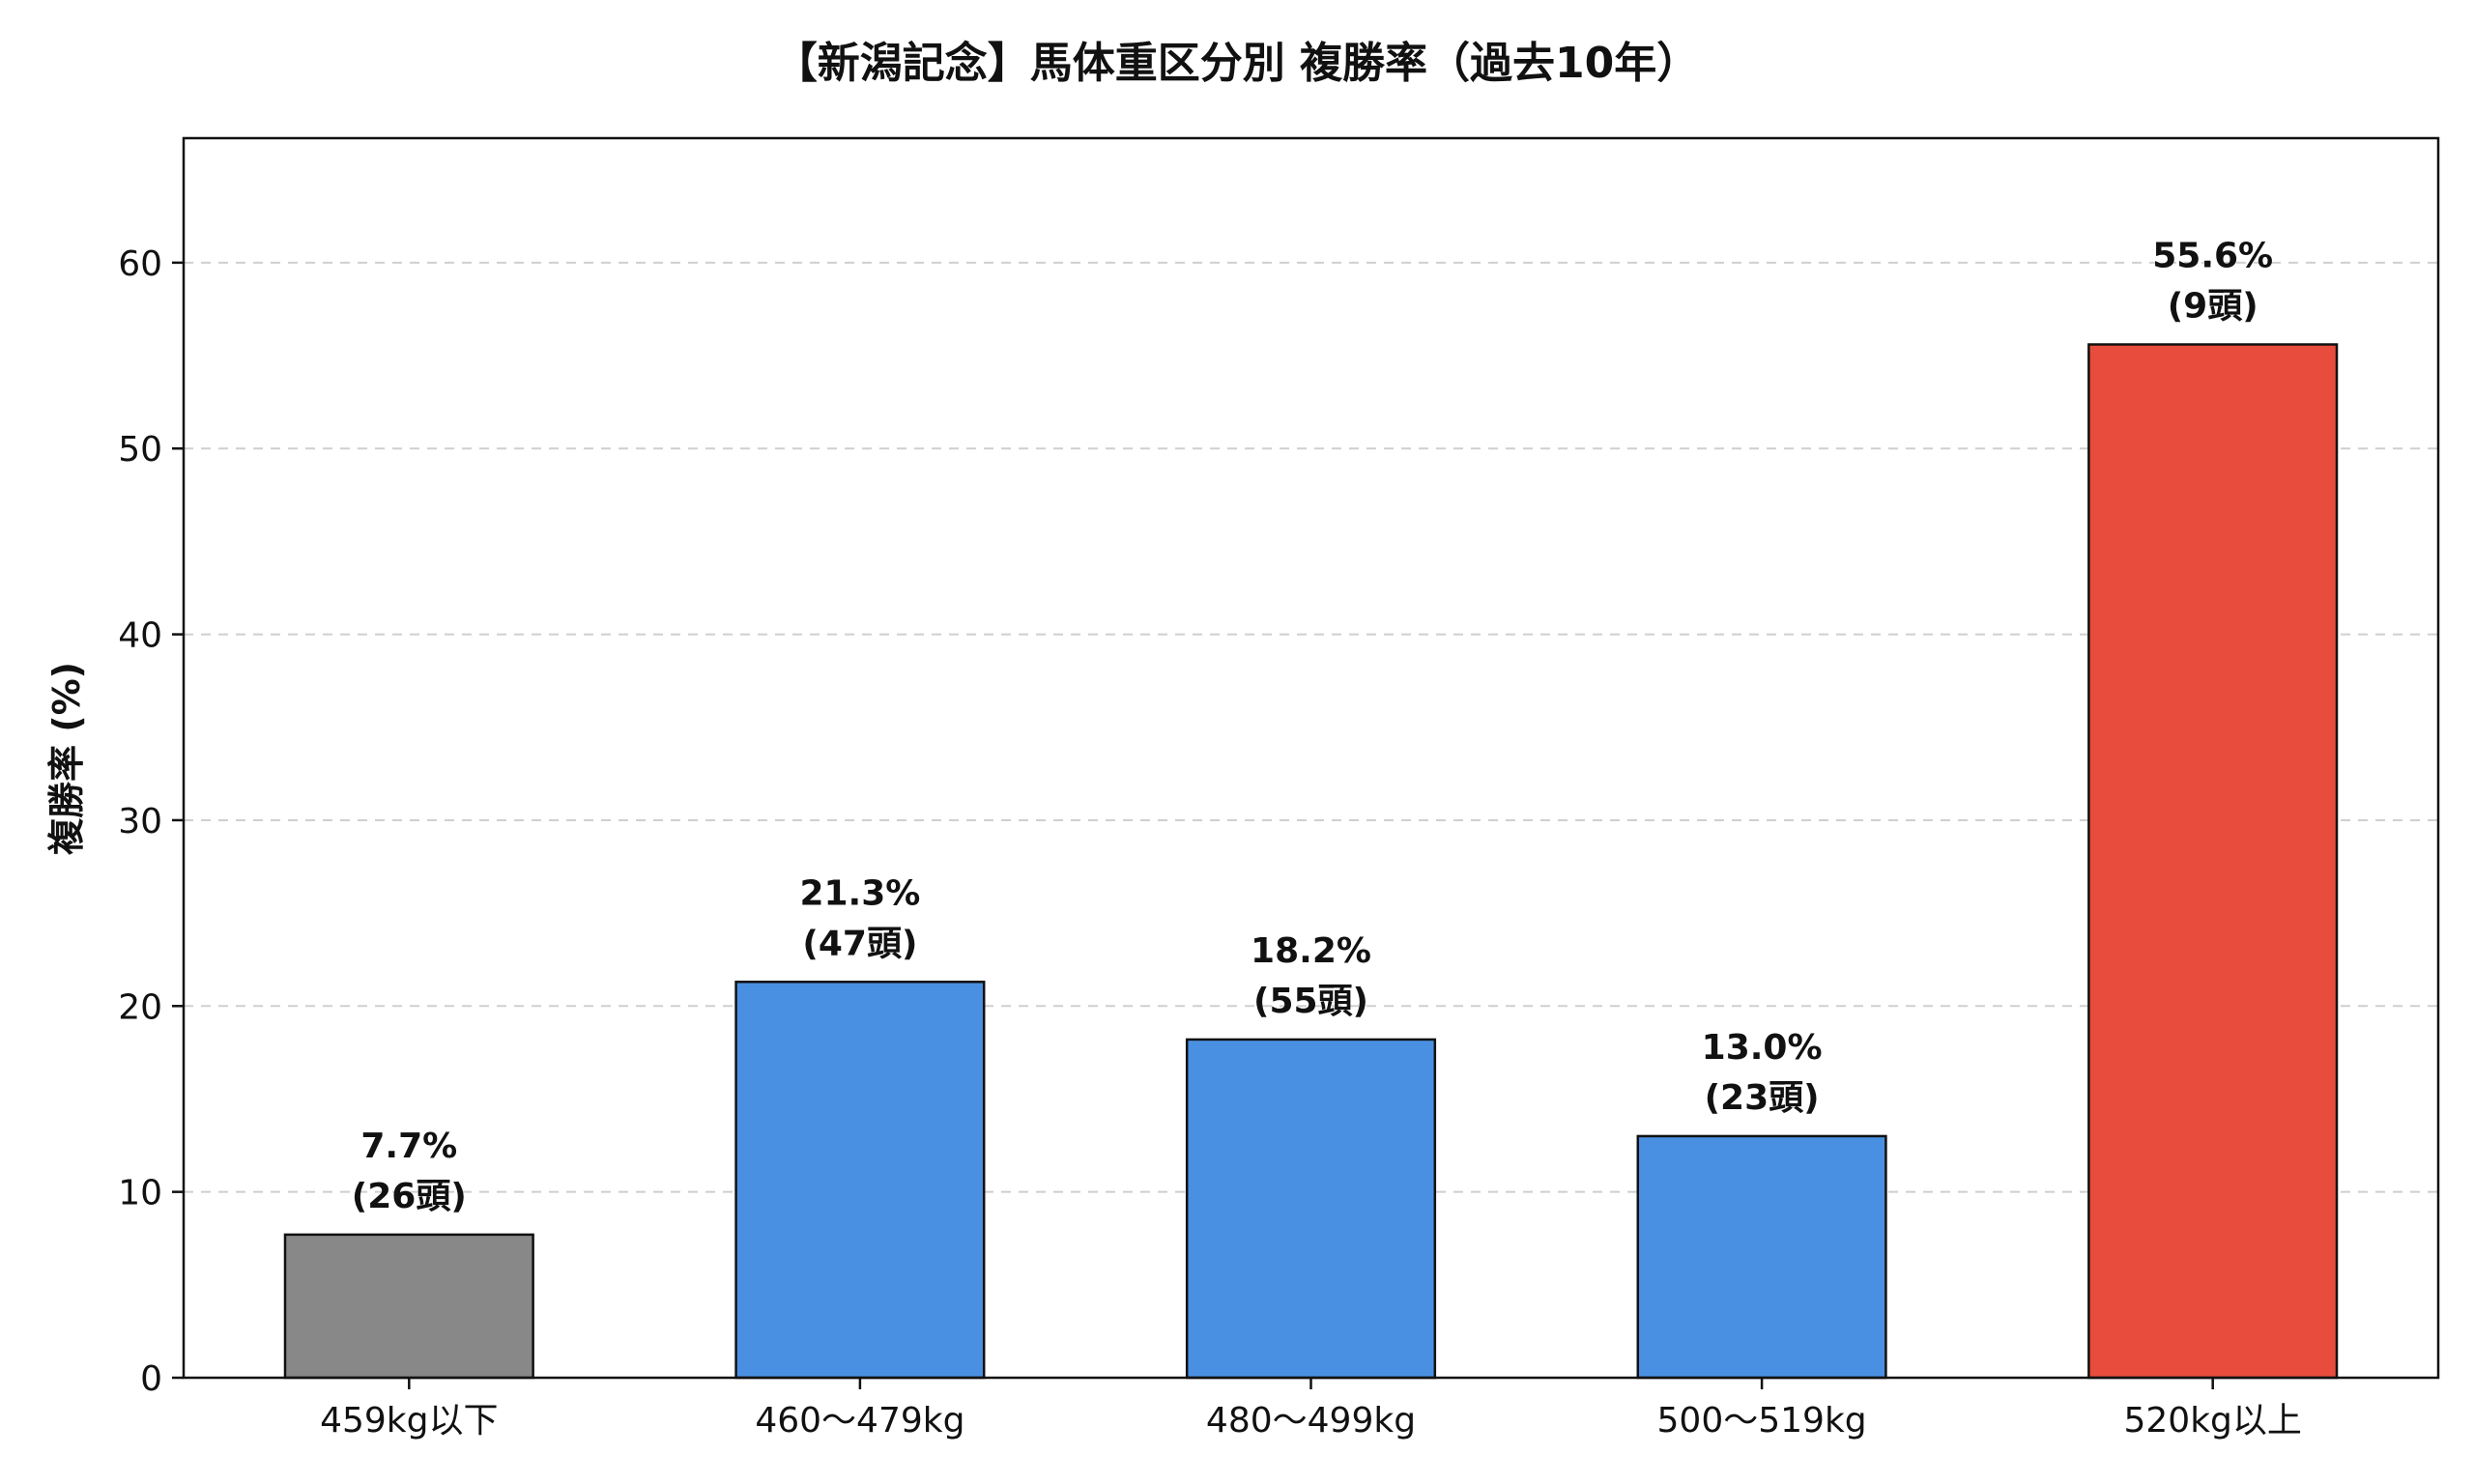  What do you see at coordinates (140, 1007) in the screenshot?
I see `y-tick-label: 20` at bounding box center [140, 1007].